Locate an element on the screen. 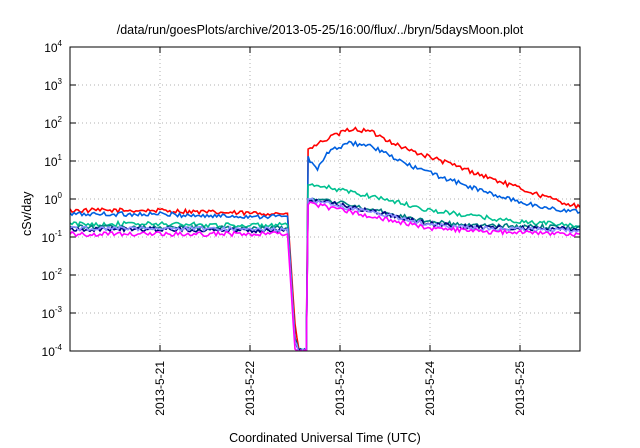  y-tick-label: 10⁻² is located at coordinates (52, 275).